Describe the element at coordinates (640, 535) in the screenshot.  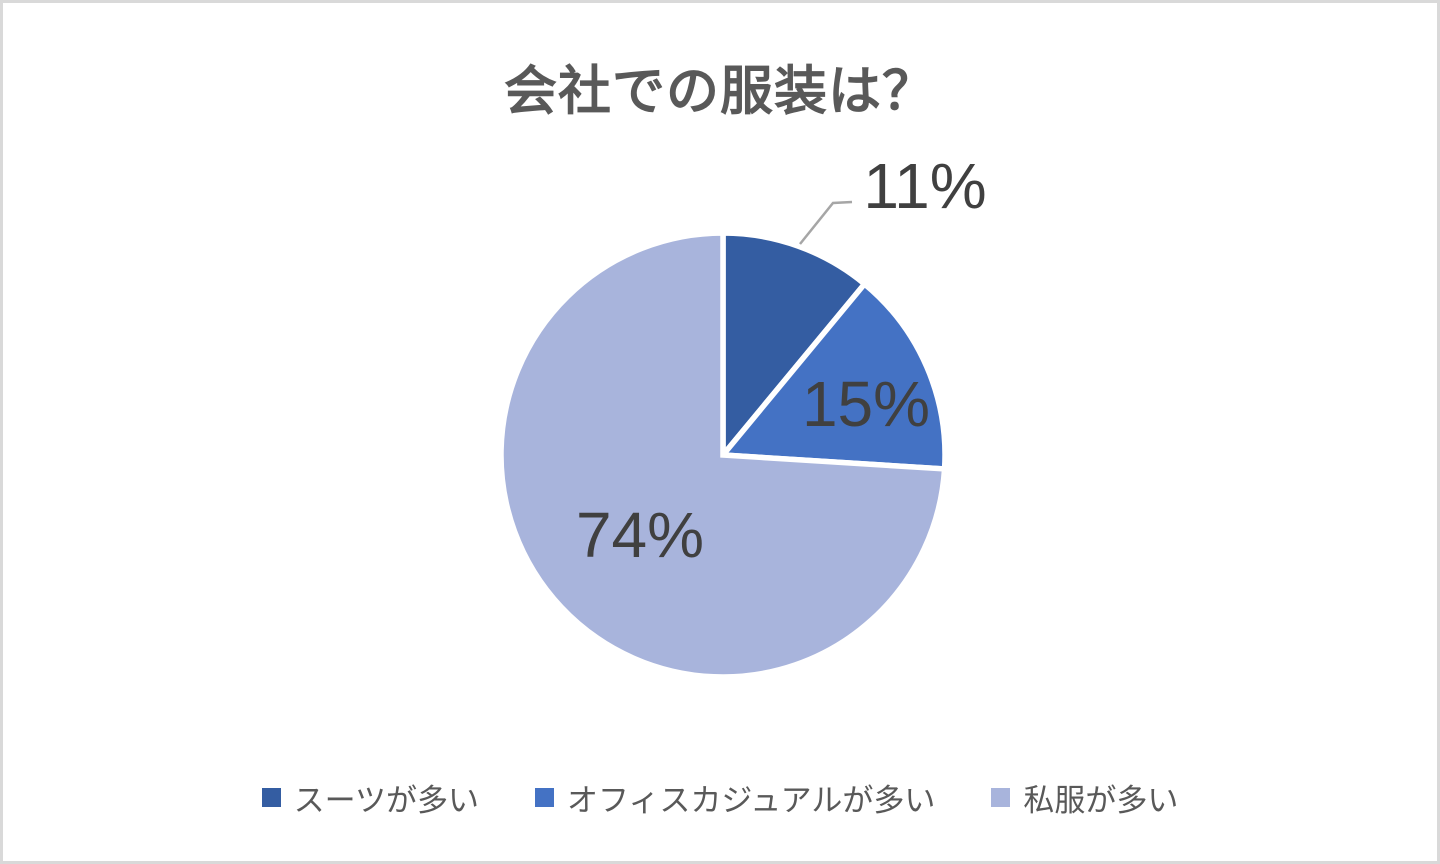
I see `data-label-casual: 74%` at that location.